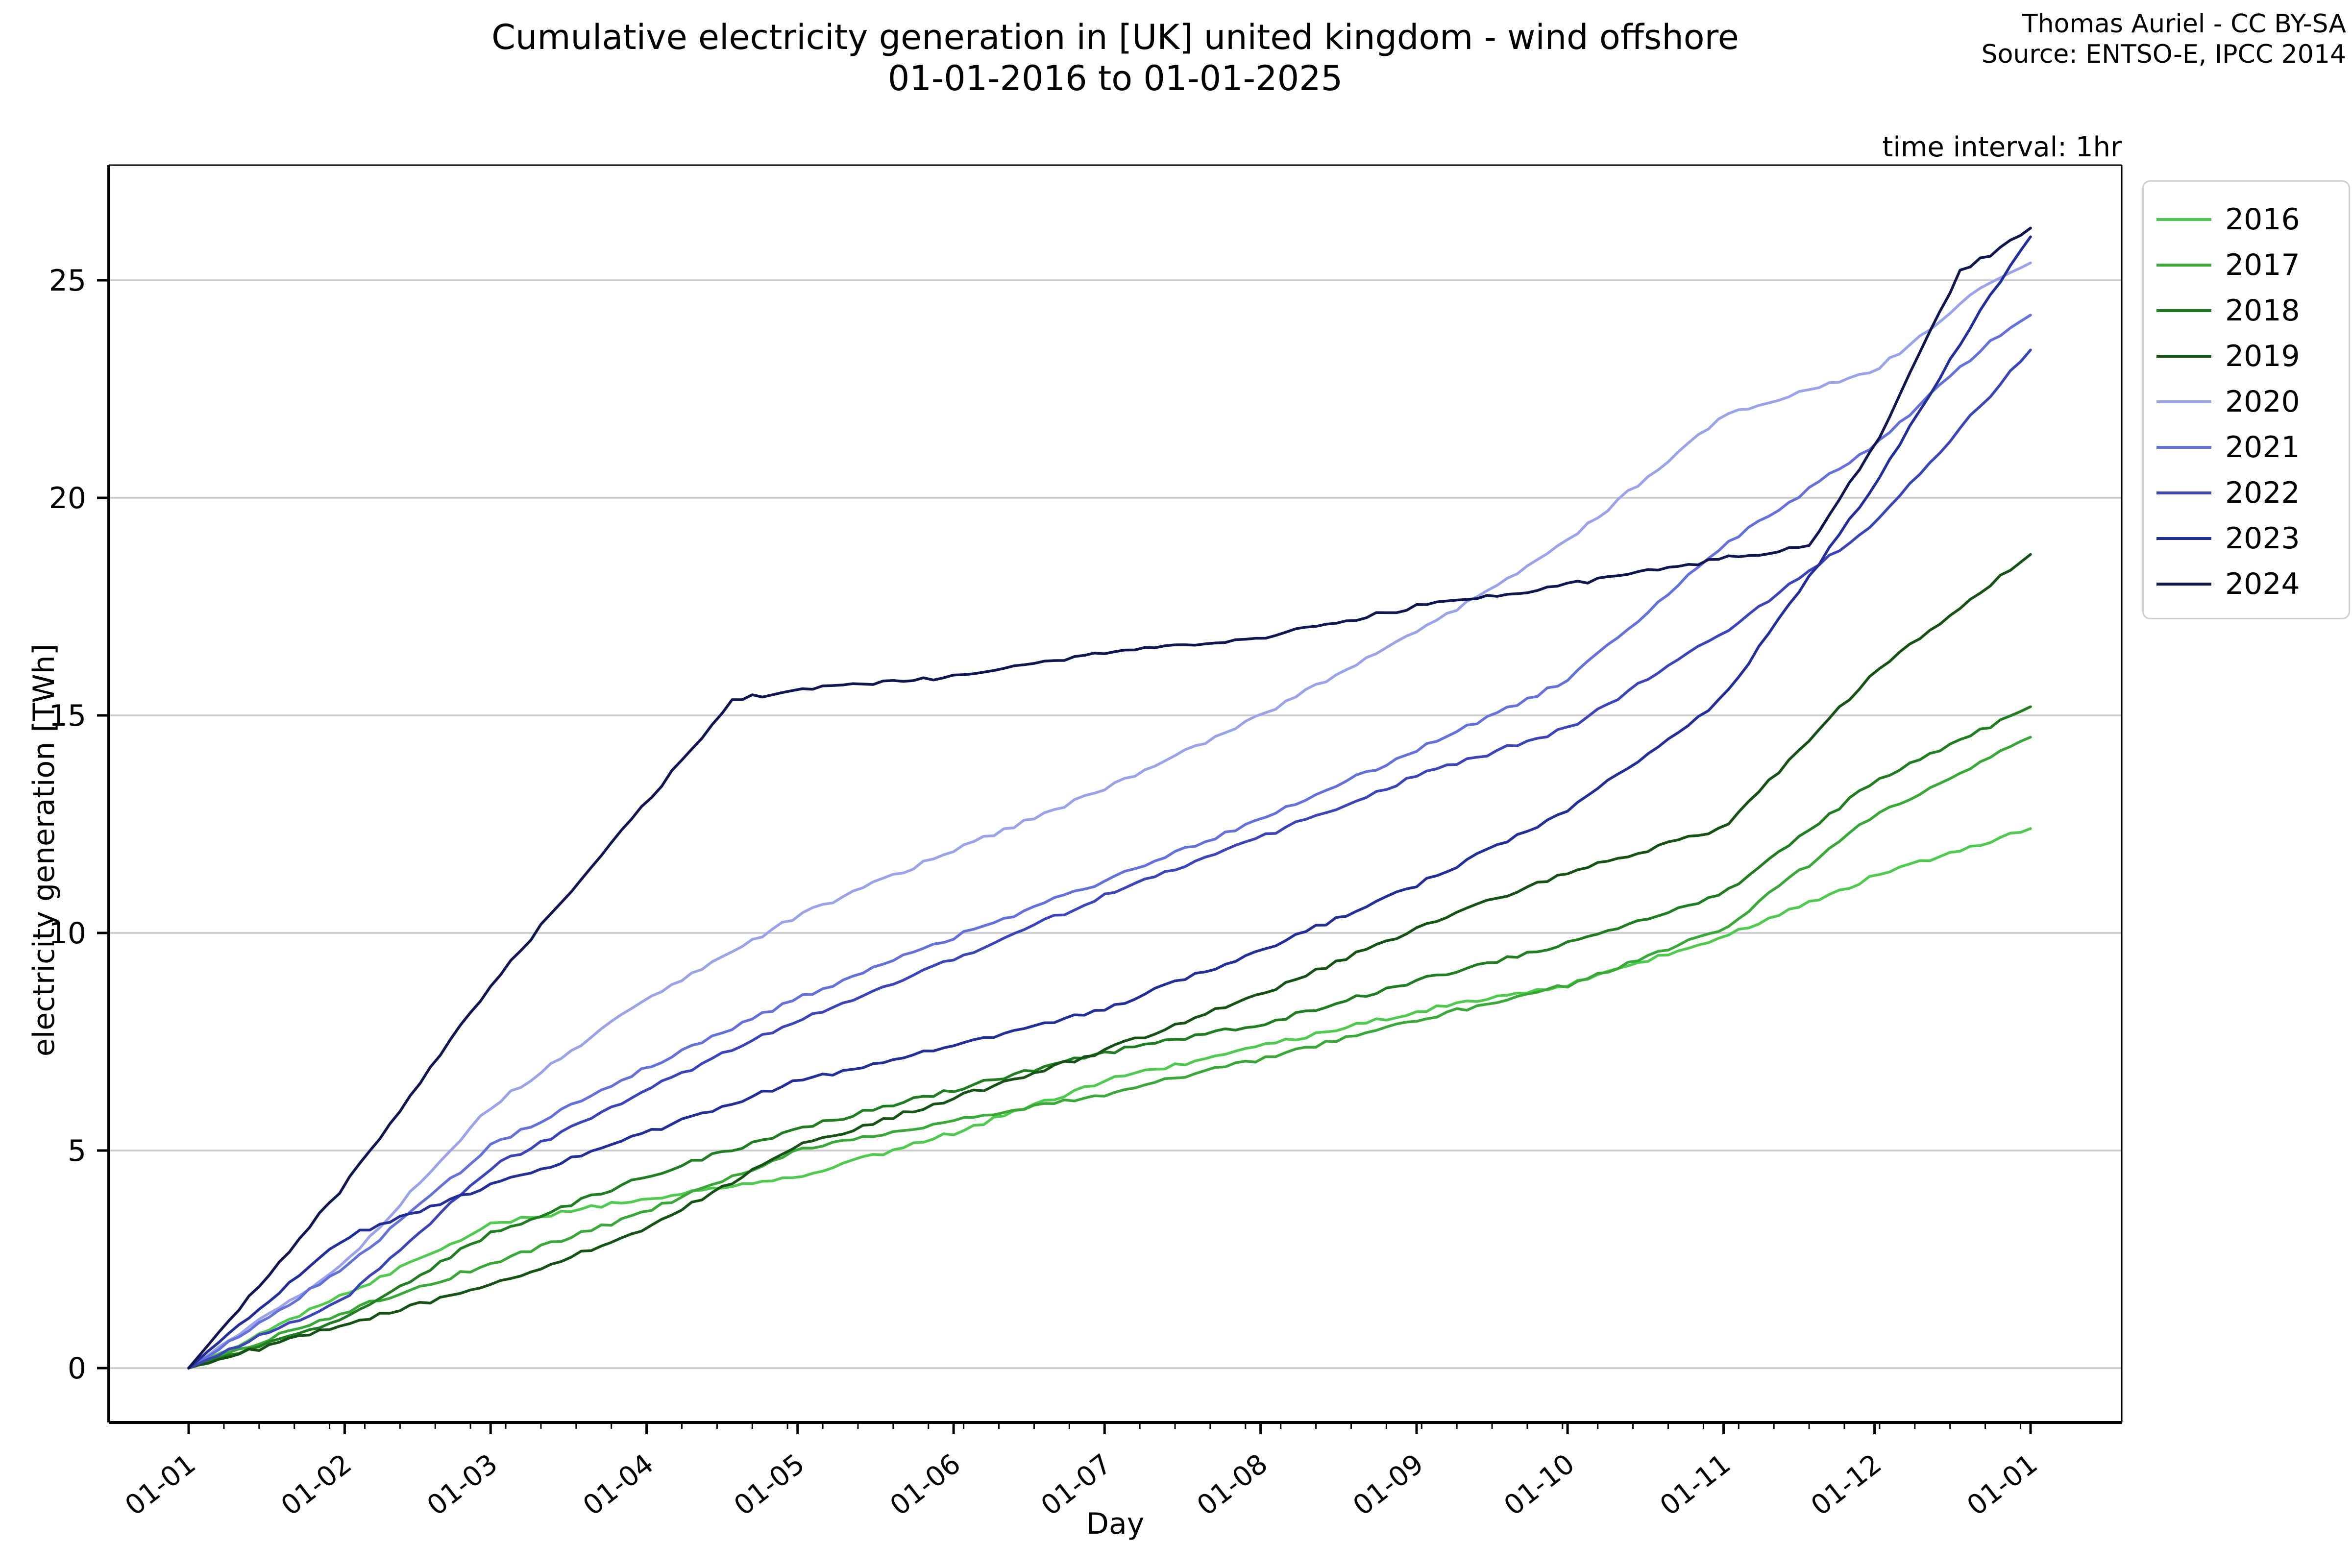  What do you see at coordinates (2002, 1485) in the screenshot?
I see `xtick-label-12: 01-01` at bounding box center [2002, 1485].